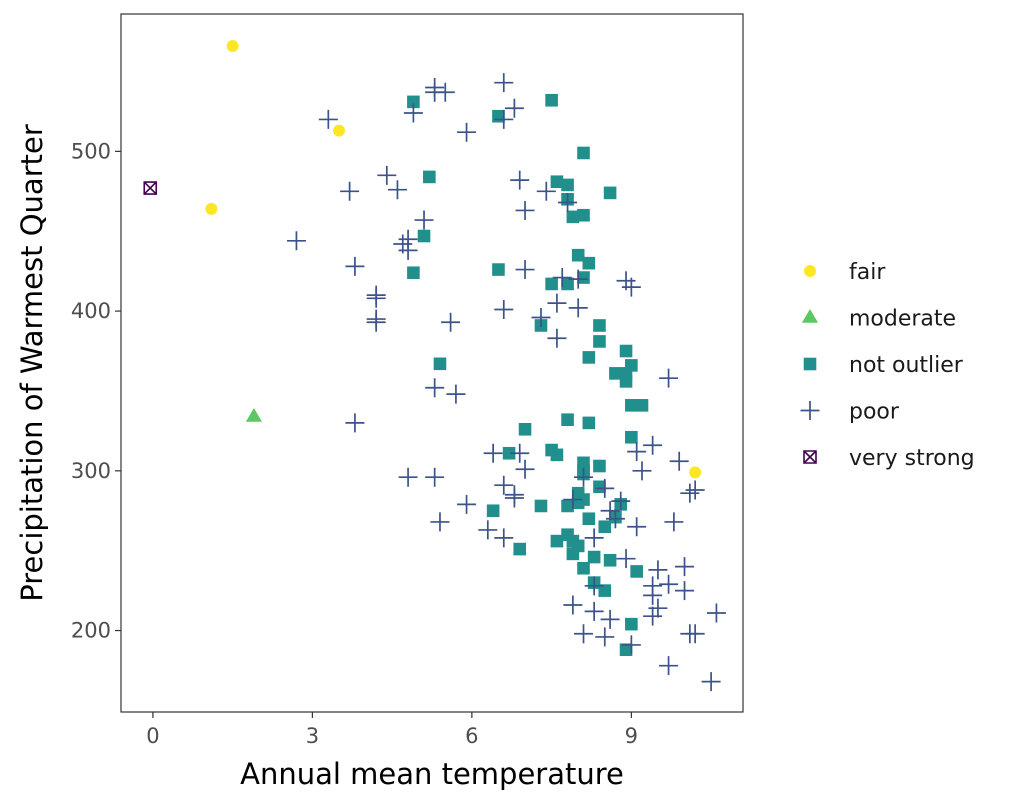 This screenshot has height=806, width=1036. I want to click on legend-key-not-outlier, so click(810, 364).